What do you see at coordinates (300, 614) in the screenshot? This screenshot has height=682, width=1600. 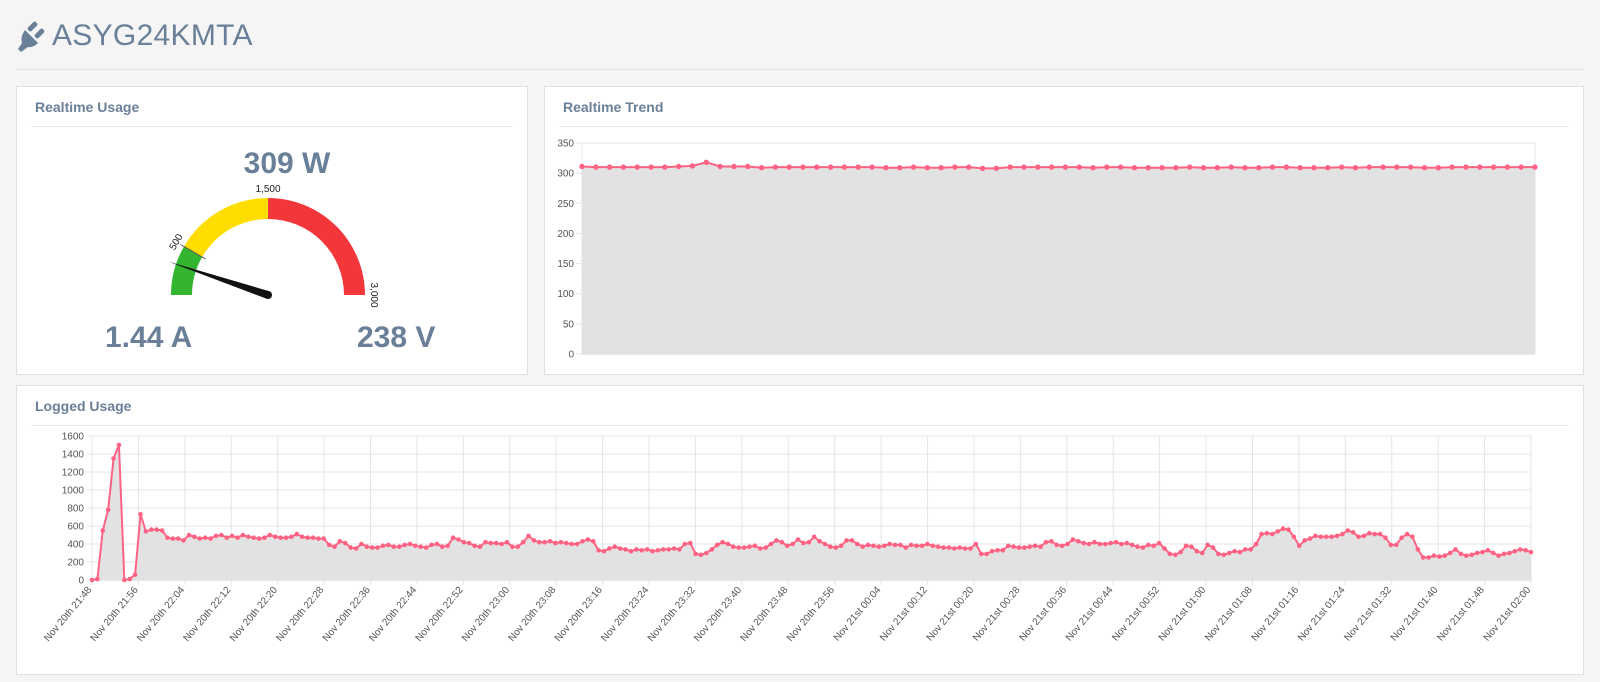 I see `x-tick-label: Nov 20th 22:28` at bounding box center [300, 614].